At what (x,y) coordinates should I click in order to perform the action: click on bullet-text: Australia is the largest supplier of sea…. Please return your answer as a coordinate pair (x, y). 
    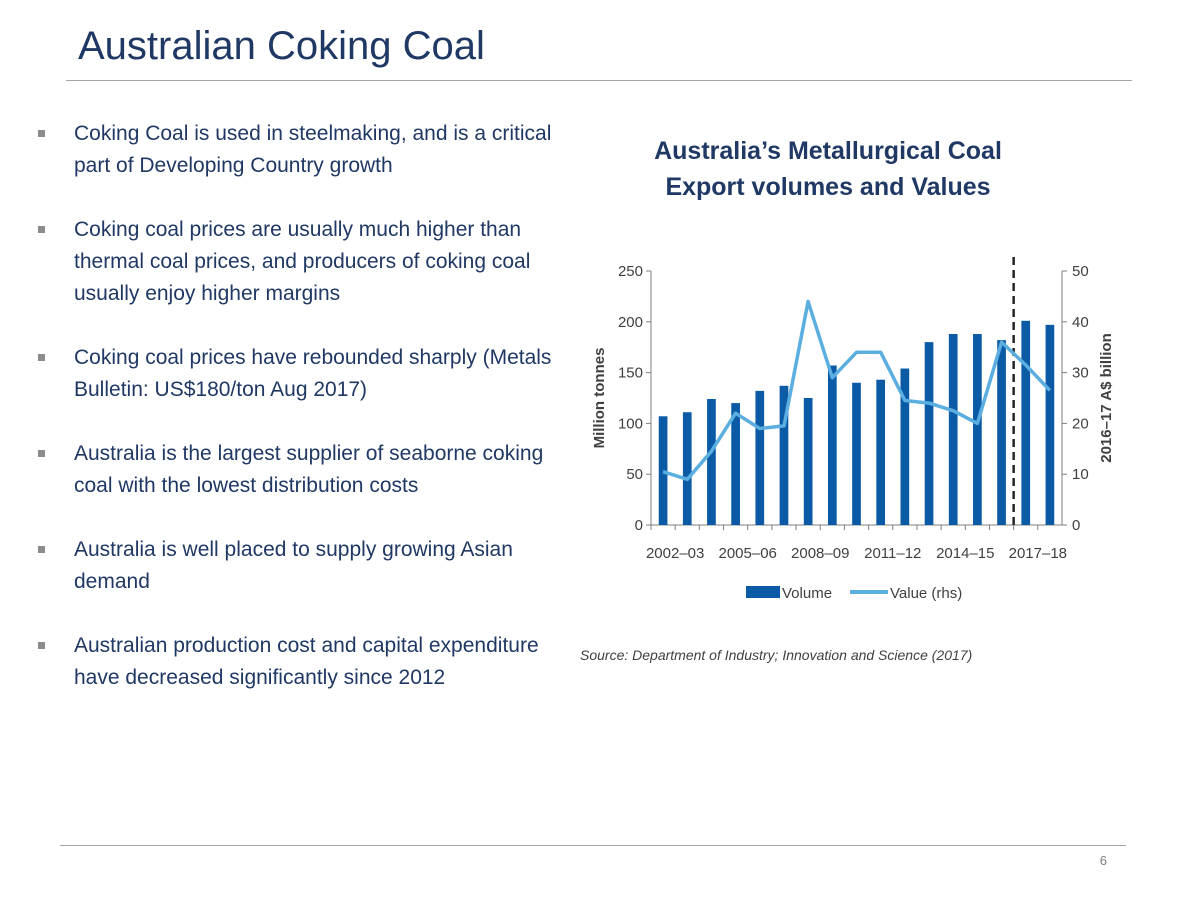
    Looking at the image, I should click on (309, 469).